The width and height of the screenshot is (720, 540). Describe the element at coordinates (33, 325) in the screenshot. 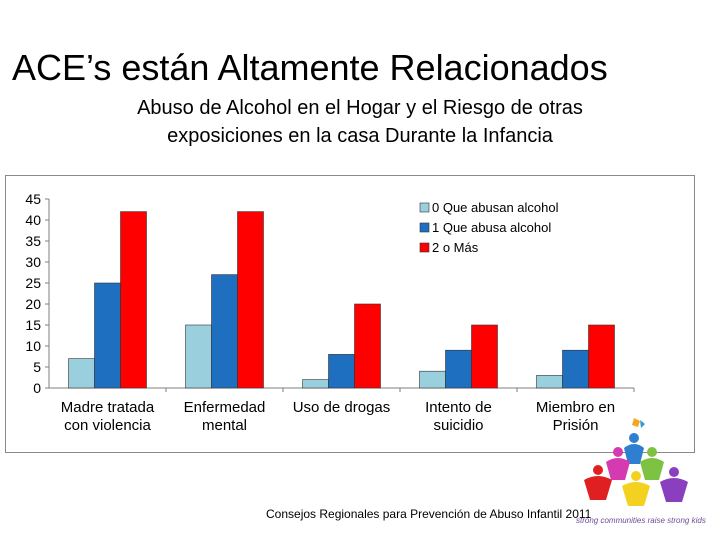

I see `y-tick-label: 15` at that location.